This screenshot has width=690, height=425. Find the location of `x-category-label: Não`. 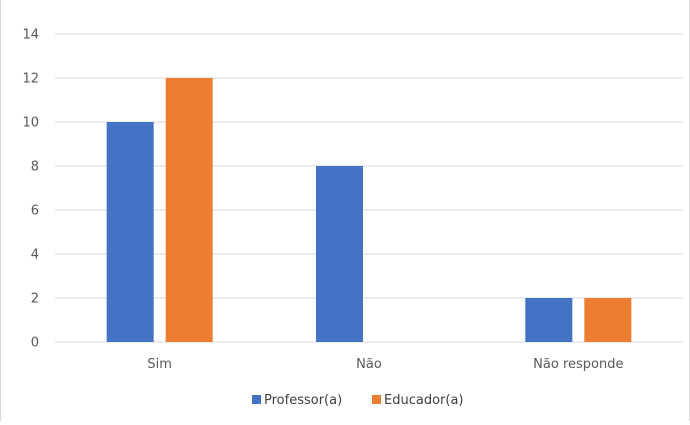

x-category-label: Não is located at coordinates (369, 364).